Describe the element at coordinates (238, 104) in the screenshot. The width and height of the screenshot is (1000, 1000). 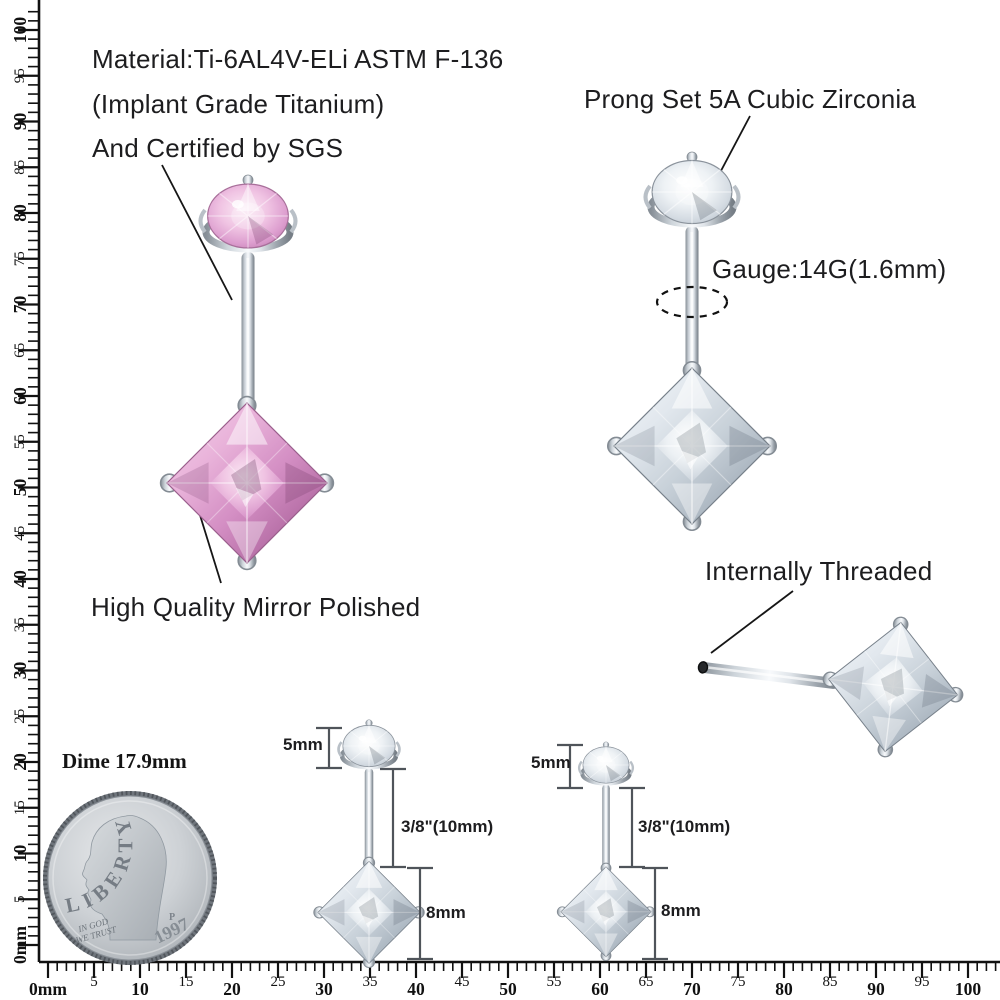
I see `material-line2: (Implant Grade Titanium)` at that location.